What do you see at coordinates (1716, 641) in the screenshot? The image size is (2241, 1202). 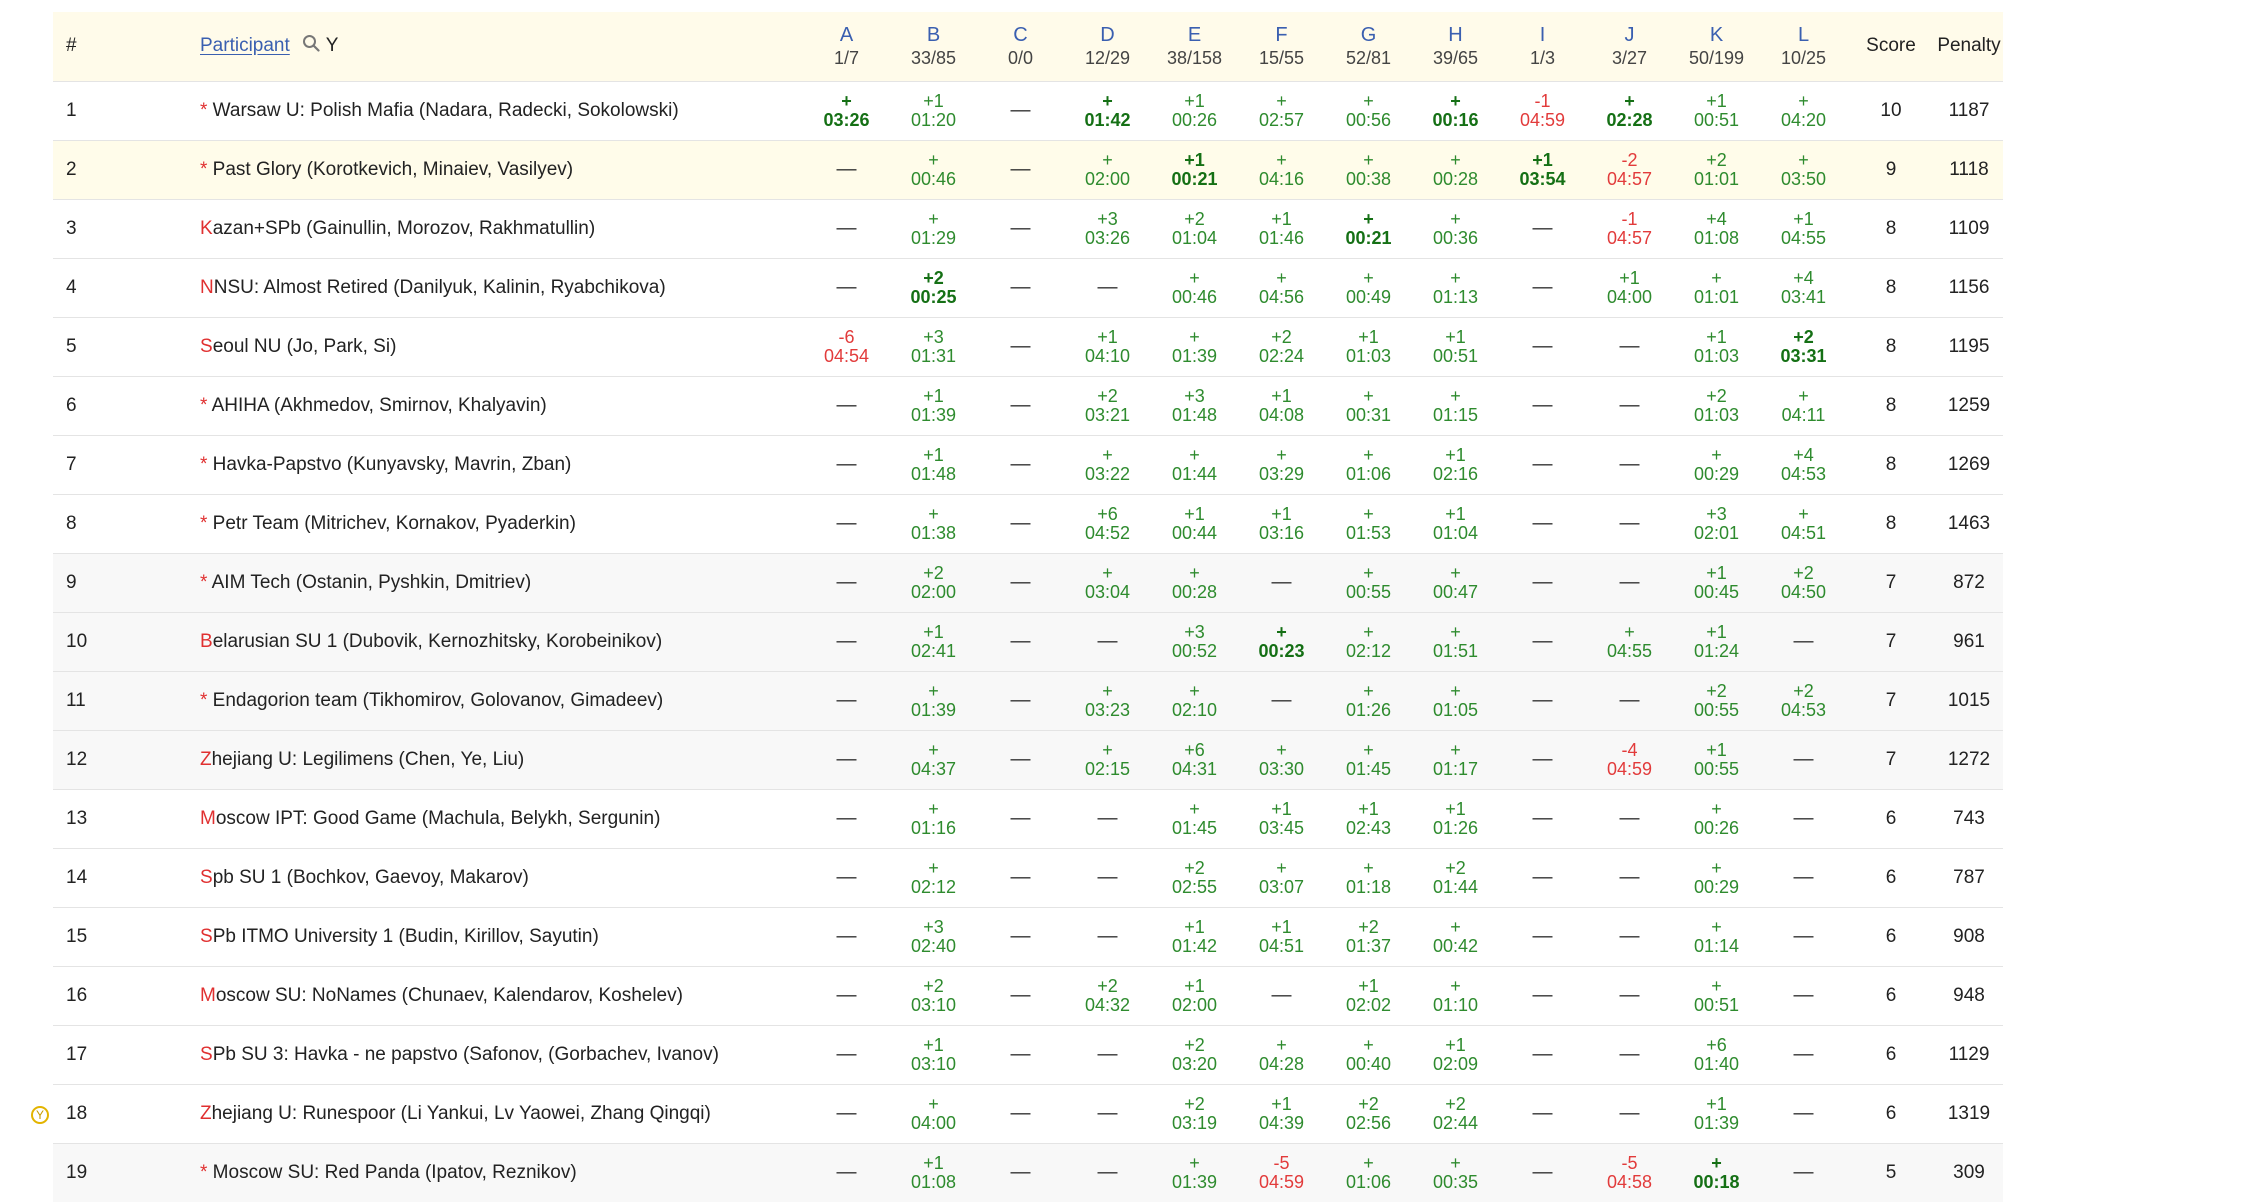 I see `problem-result-cell: +1 01:24` at bounding box center [1716, 641].